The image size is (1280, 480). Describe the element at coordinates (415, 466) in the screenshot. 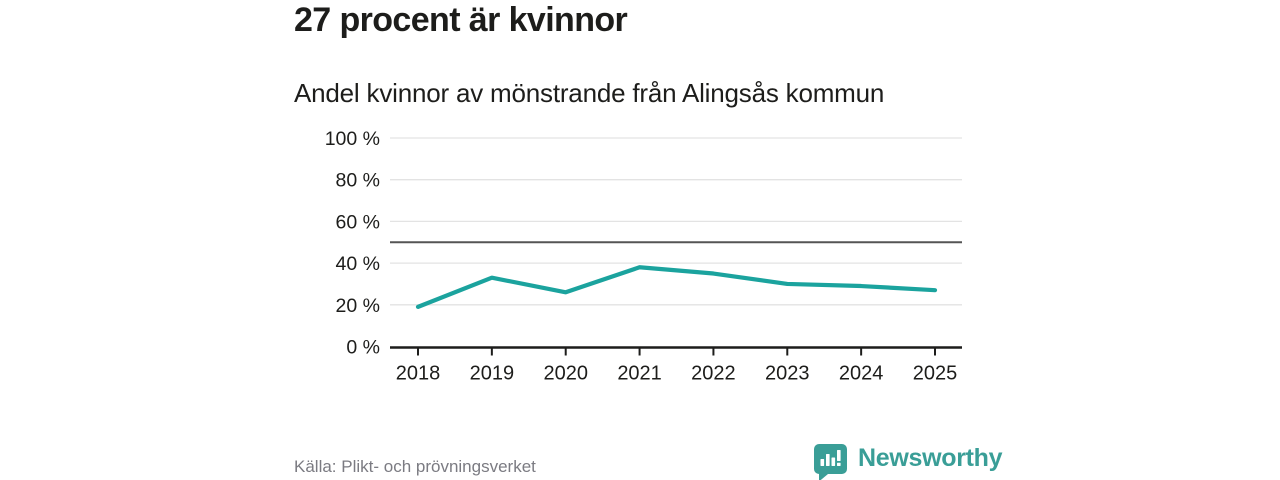

I see `source-text: Källa: Plikt- och prövningsverket` at that location.